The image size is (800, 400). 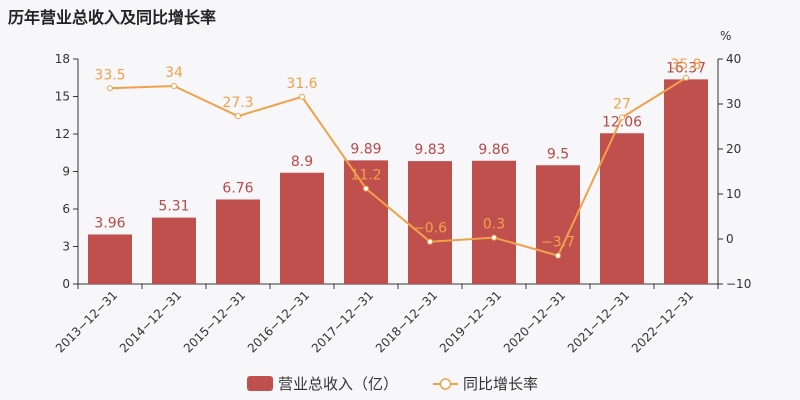 What do you see at coordinates (470, 321) in the screenshot?
I see `x-tick-label: 2019−12−31` at bounding box center [470, 321].